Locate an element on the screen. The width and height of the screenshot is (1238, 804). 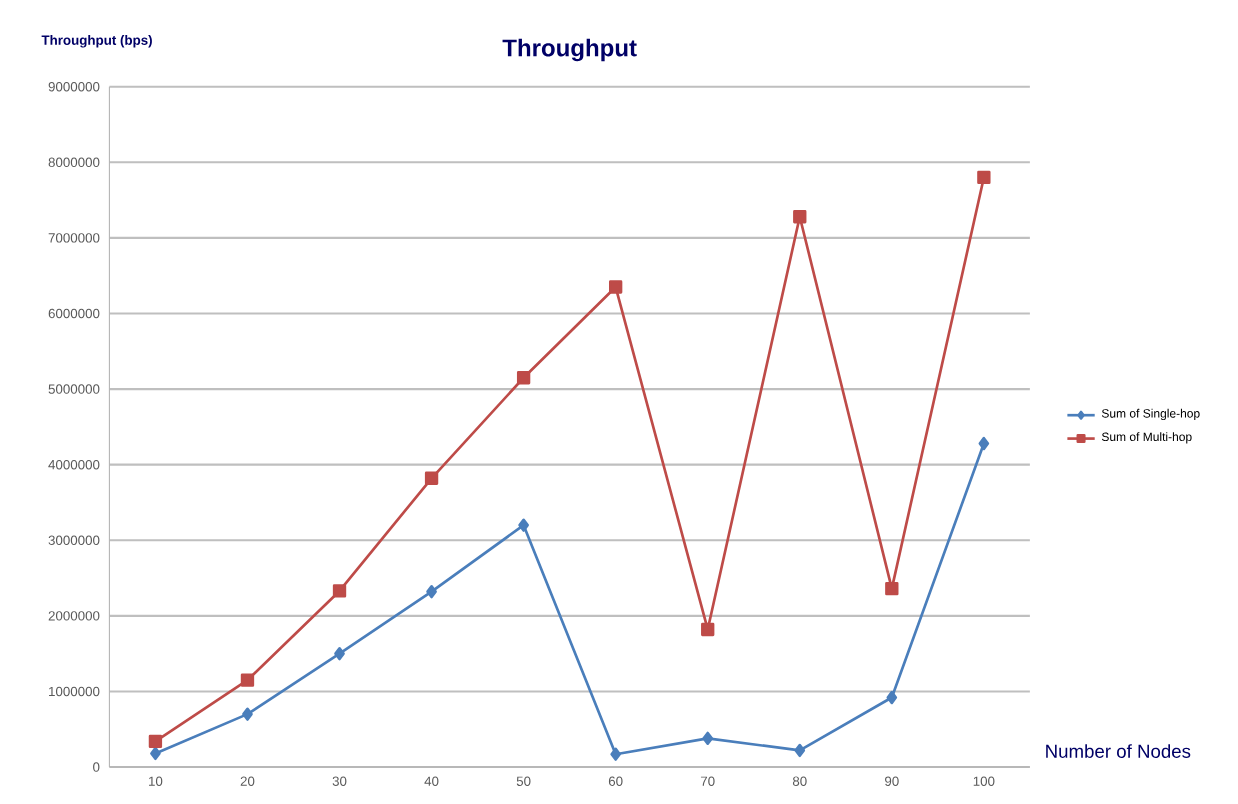
x-axis-title: Number of Nodes is located at coordinates (1118, 751).